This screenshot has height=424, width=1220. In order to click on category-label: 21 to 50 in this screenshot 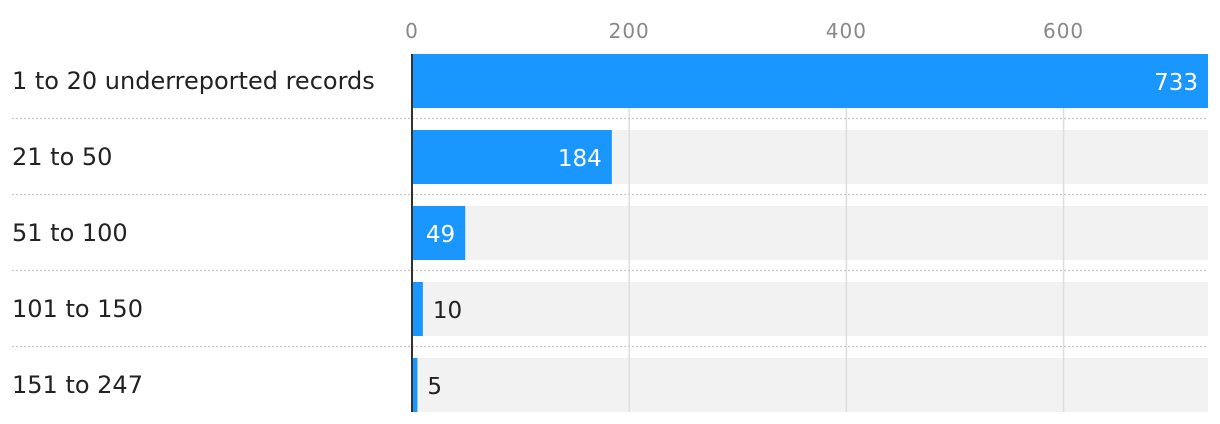, I will do `click(62, 157)`.